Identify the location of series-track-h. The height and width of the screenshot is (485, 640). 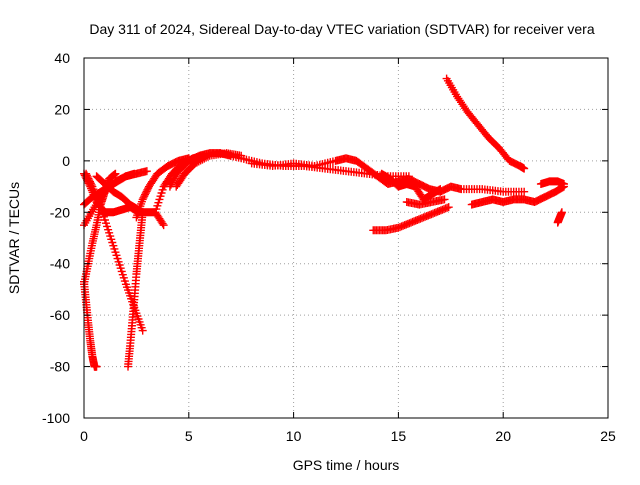
(135, 289).